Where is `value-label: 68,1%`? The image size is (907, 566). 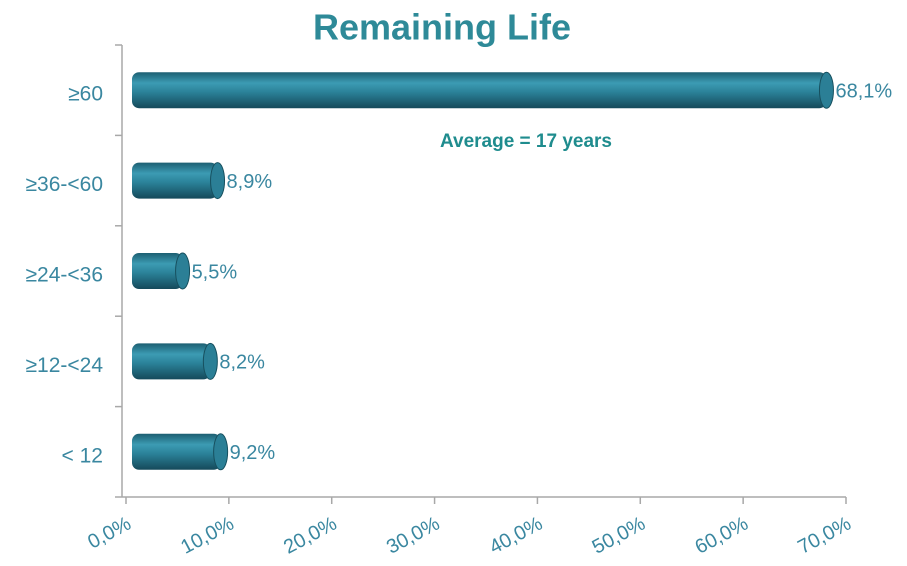 value-label: 68,1% is located at coordinates (863, 91).